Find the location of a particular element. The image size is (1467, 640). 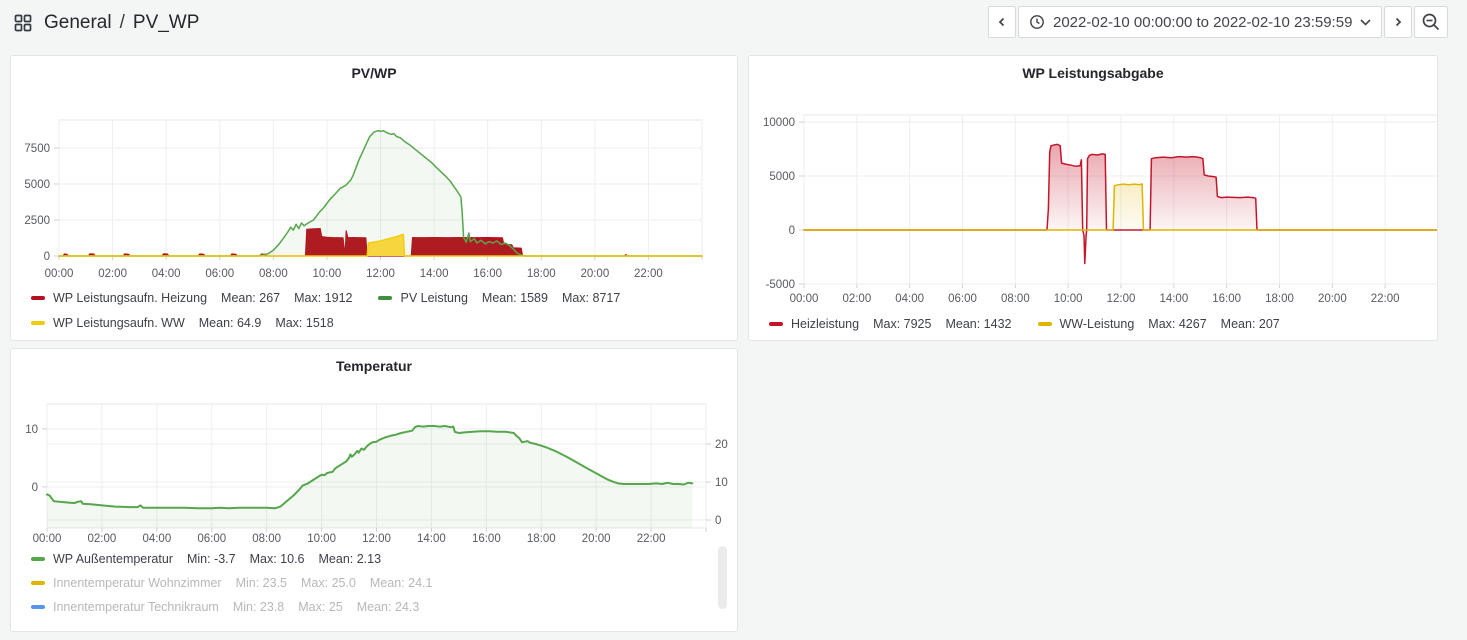

breadcrumb-folder: General is located at coordinates (78, 22).